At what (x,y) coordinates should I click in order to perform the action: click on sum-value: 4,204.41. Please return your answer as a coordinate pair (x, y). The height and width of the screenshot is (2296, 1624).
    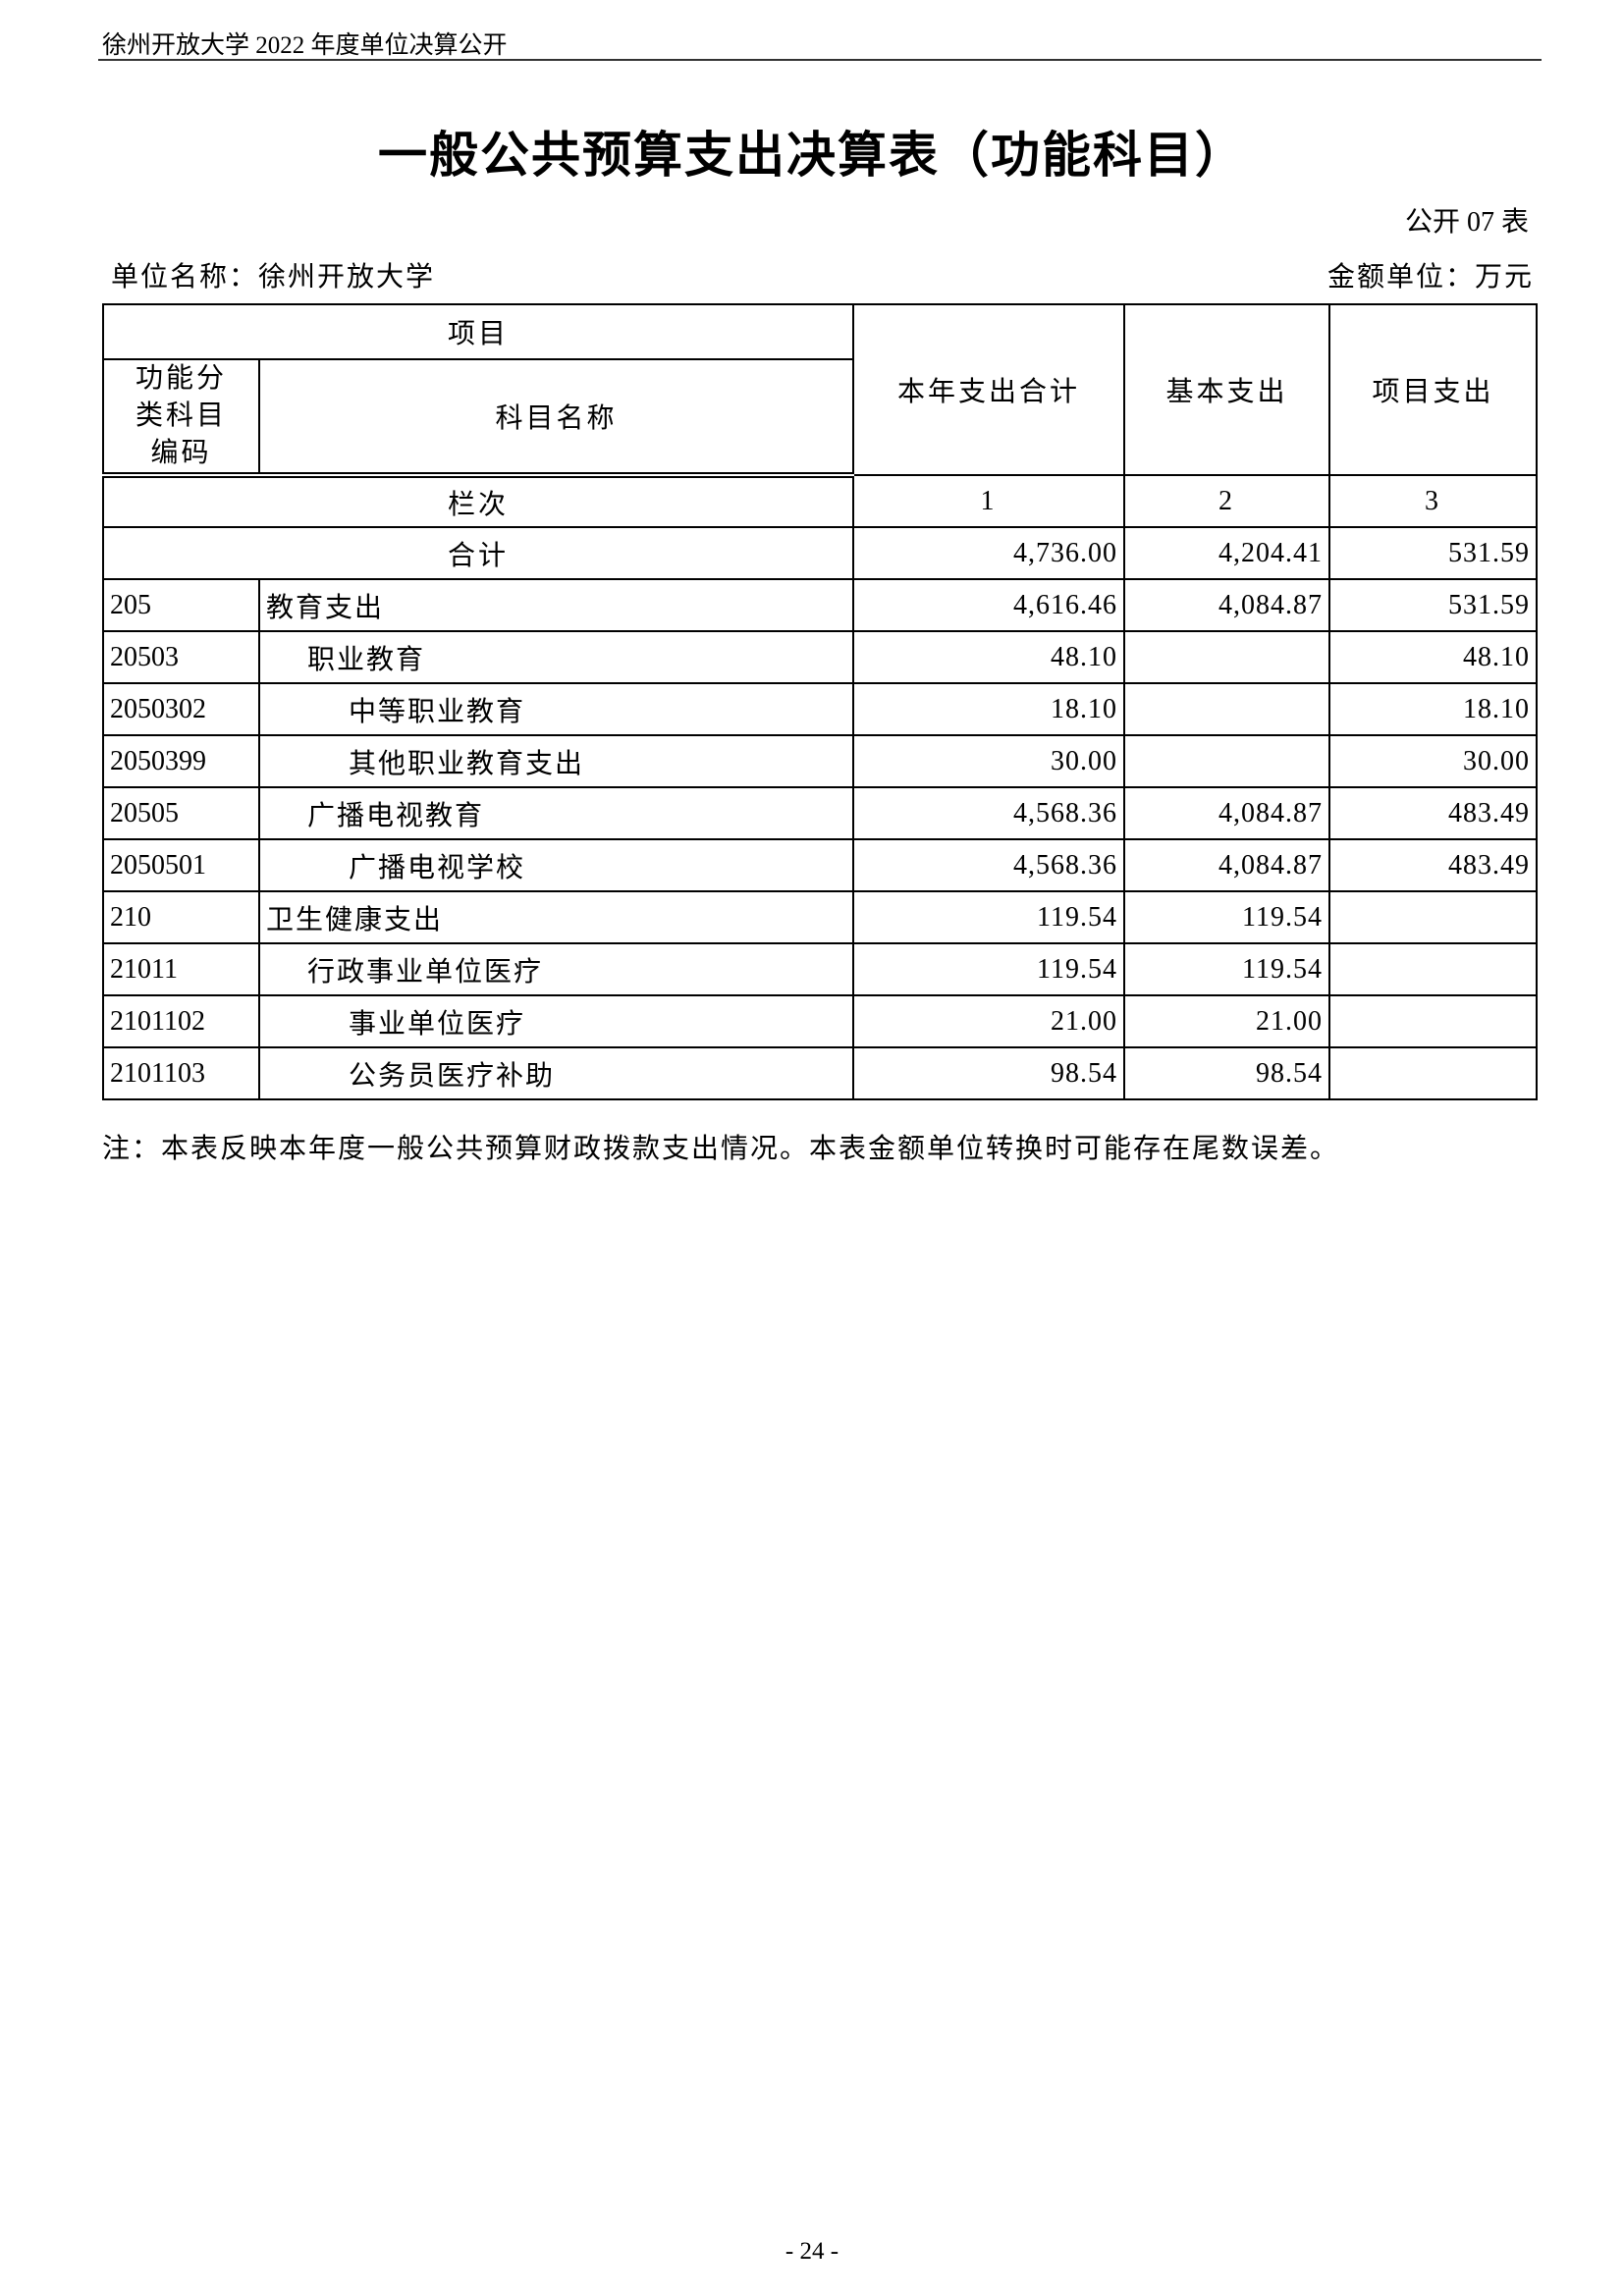
    Looking at the image, I should click on (1227, 553).